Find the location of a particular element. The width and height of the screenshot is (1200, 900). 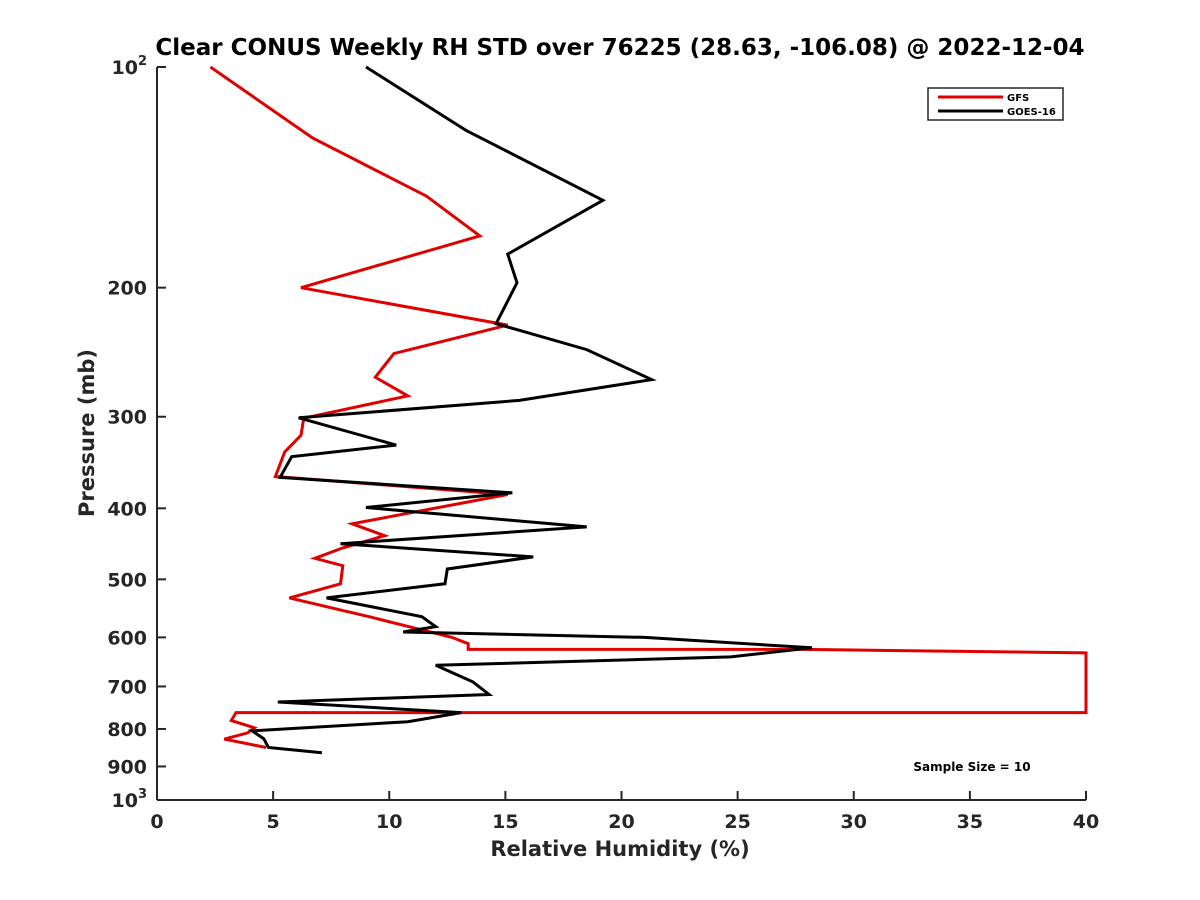

sample-size-annotation: Sample Size = 10 is located at coordinates (971, 767).